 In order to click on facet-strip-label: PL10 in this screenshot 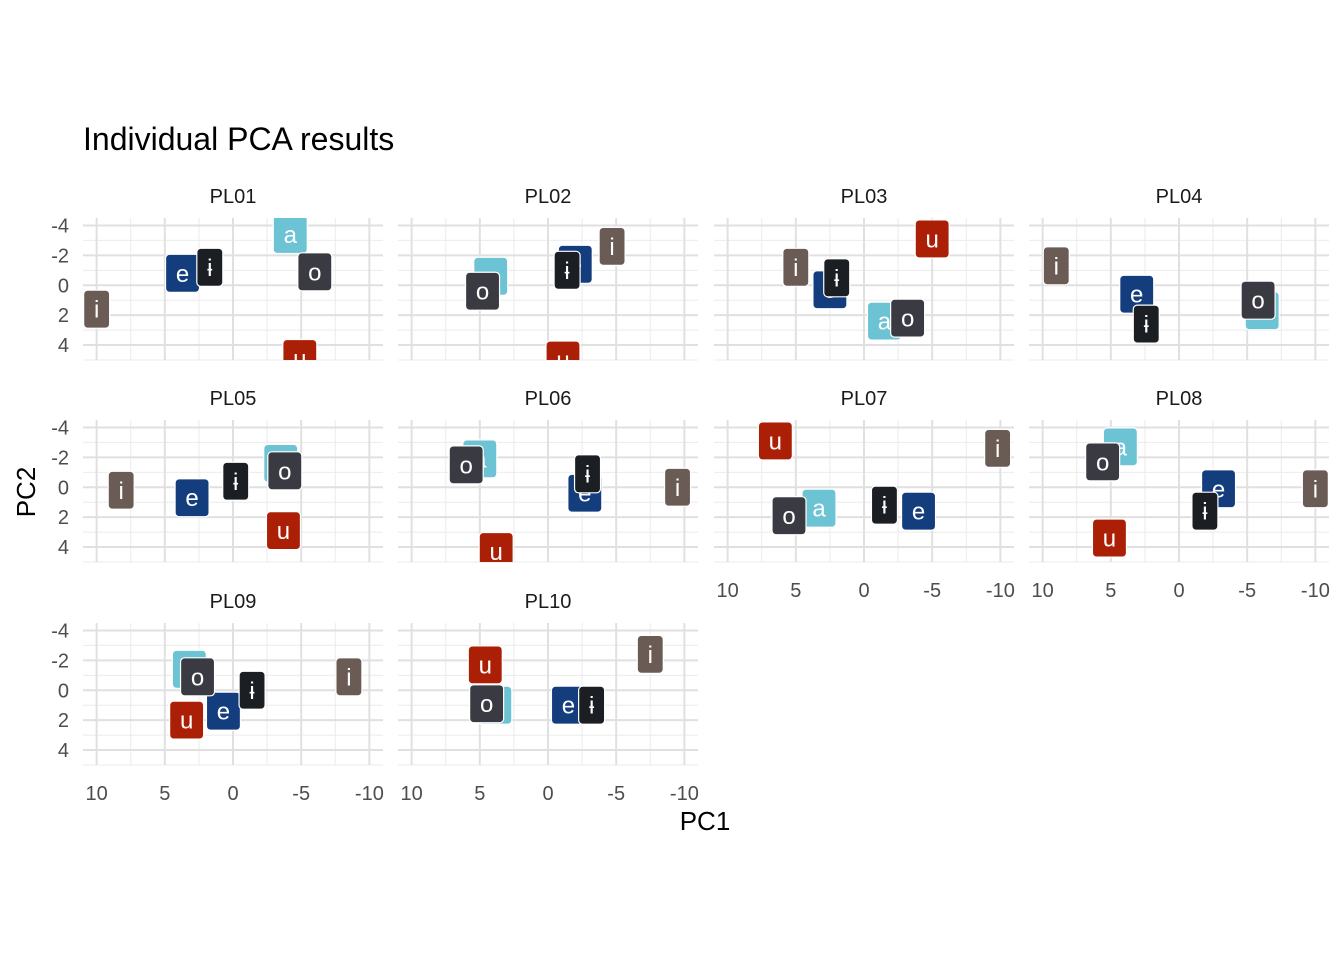, I will do `click(548, 602)`.